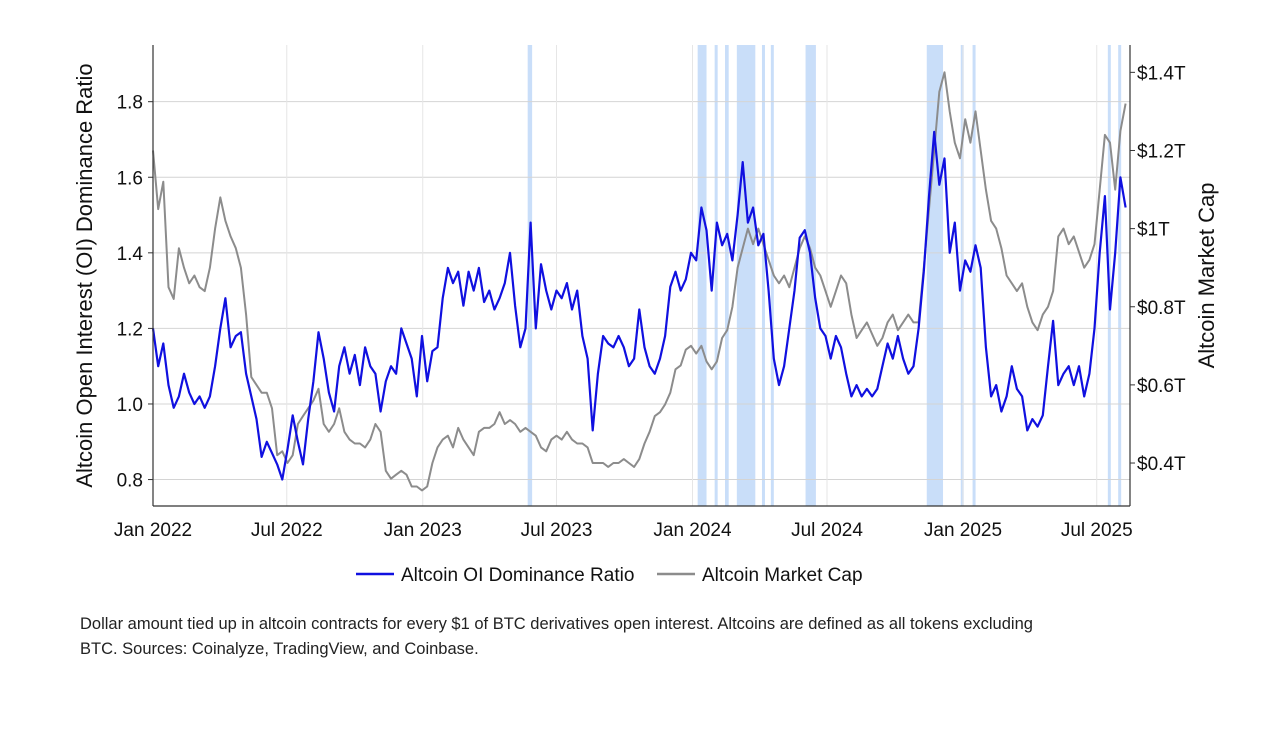  Describe the element at coordinates (963, 530) in the screenshot. I see `x-tick-label-6: Jan 2025` at that location.